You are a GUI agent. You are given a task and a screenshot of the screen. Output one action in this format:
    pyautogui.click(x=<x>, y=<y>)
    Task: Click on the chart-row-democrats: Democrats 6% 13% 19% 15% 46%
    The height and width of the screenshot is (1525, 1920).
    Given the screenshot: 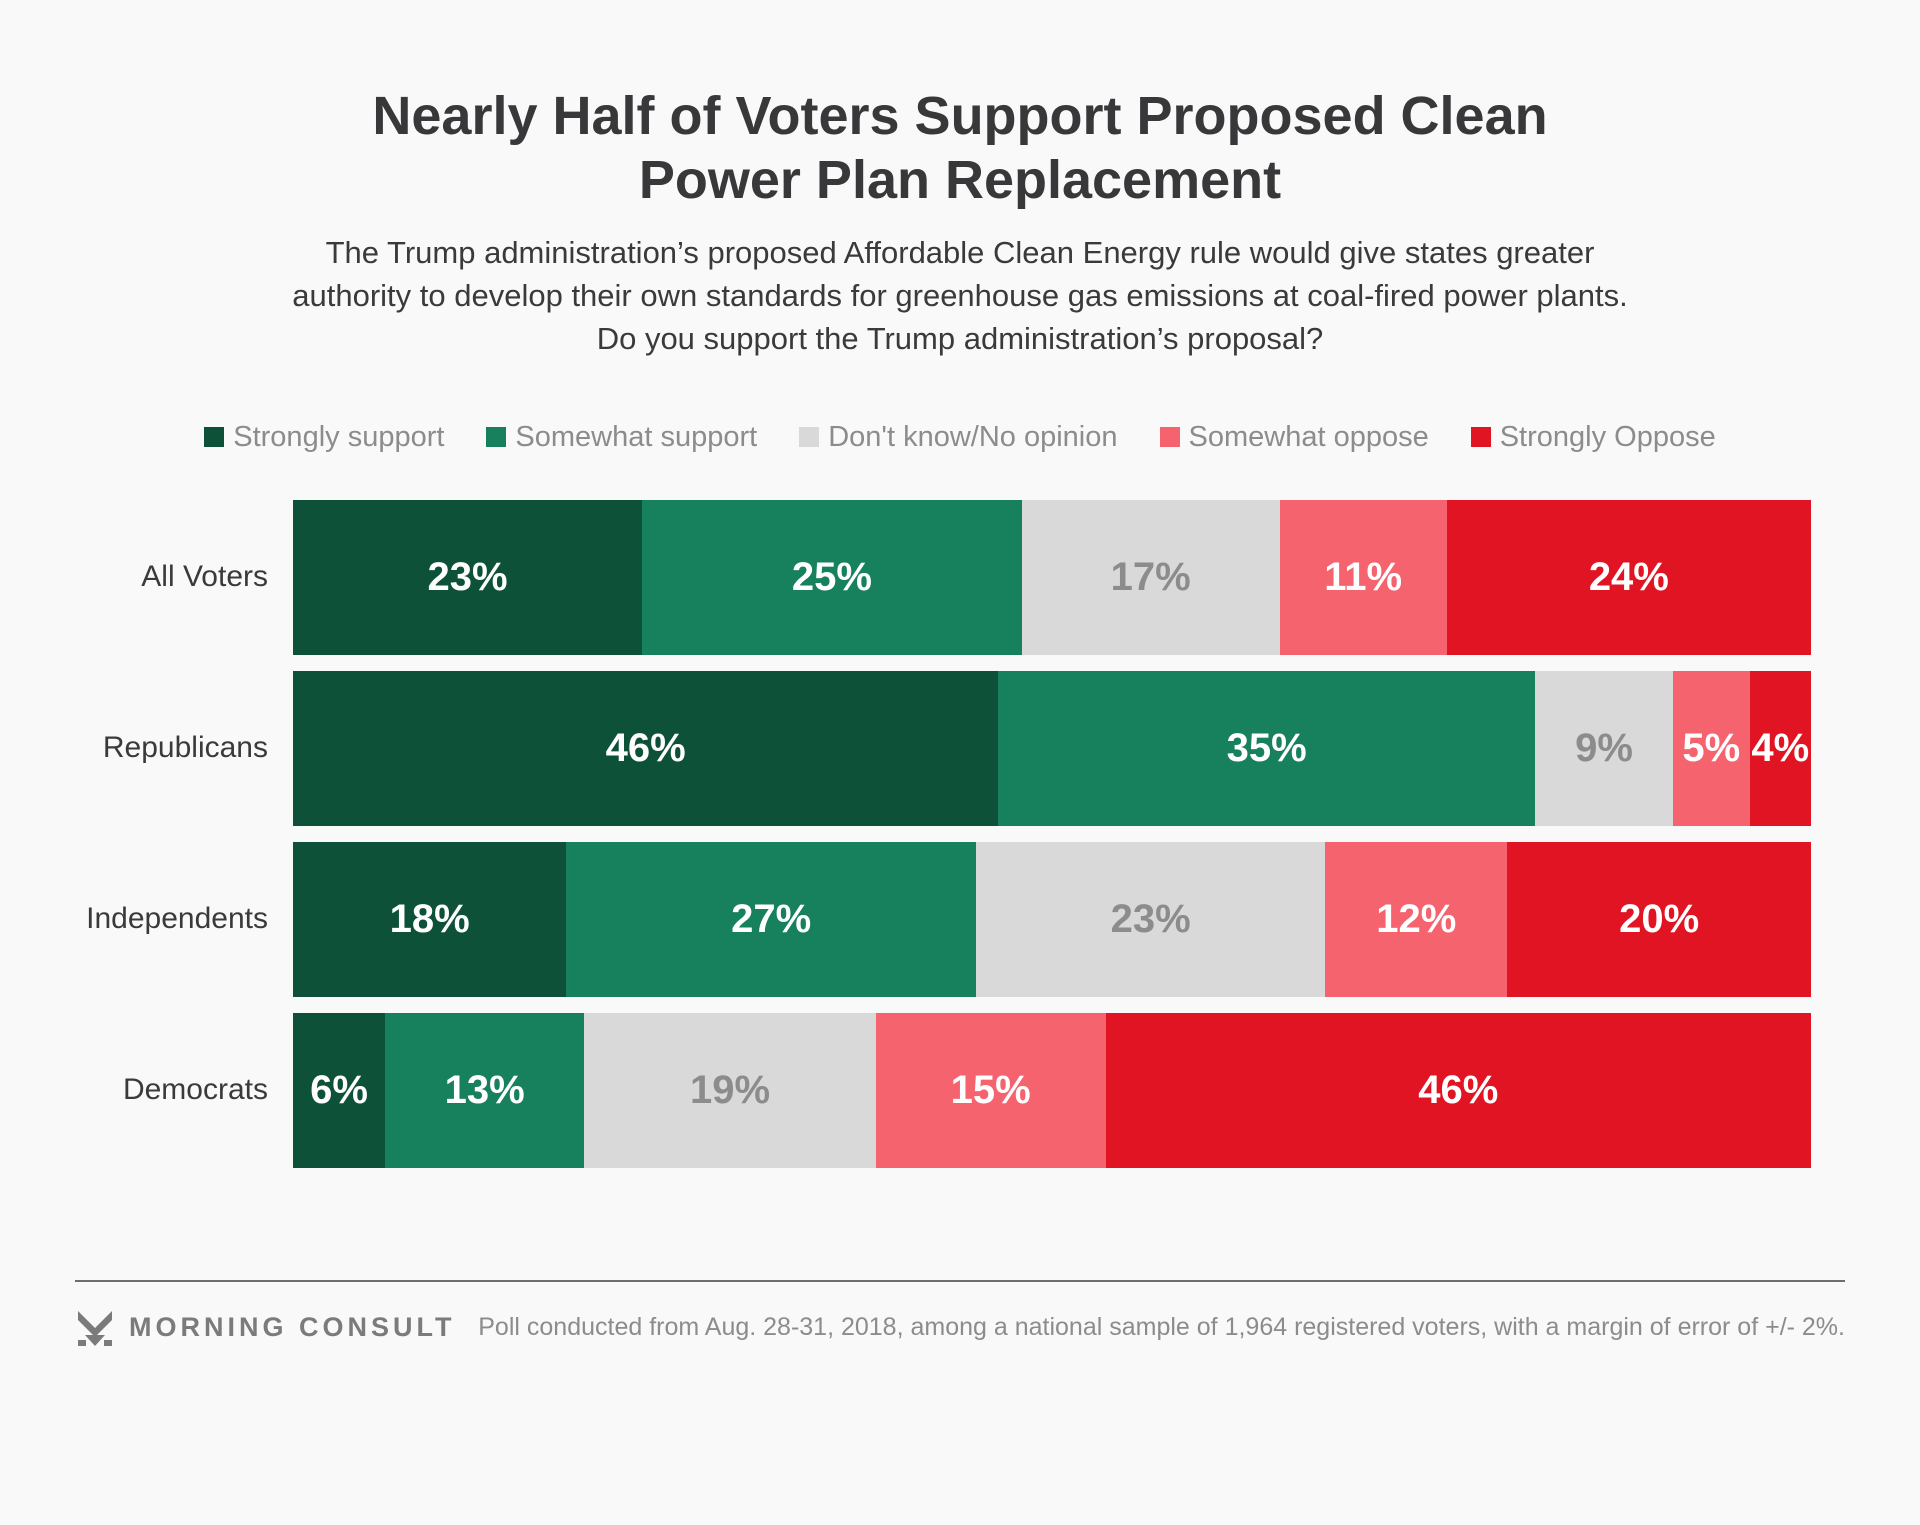 What is the action you would take?
    pyautogui.click(x=943, y=1090)
    